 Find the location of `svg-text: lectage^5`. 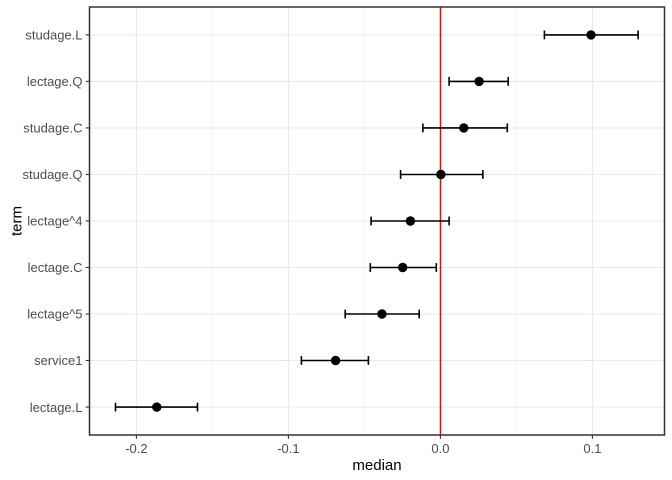

svg-text: lectage^5 is located at coordinates (54, 314).